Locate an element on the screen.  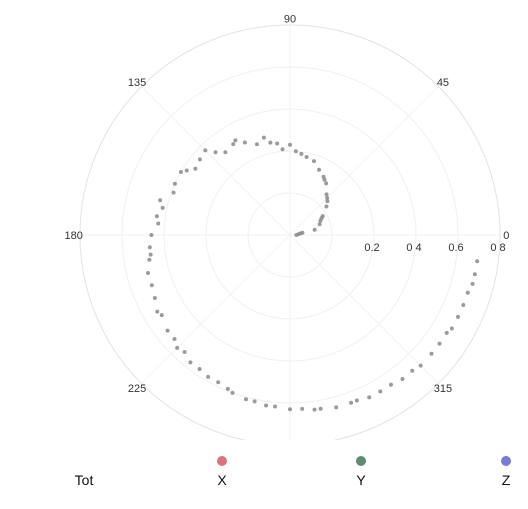
angle-label-5: 225 is located at coordinates (137, 389).